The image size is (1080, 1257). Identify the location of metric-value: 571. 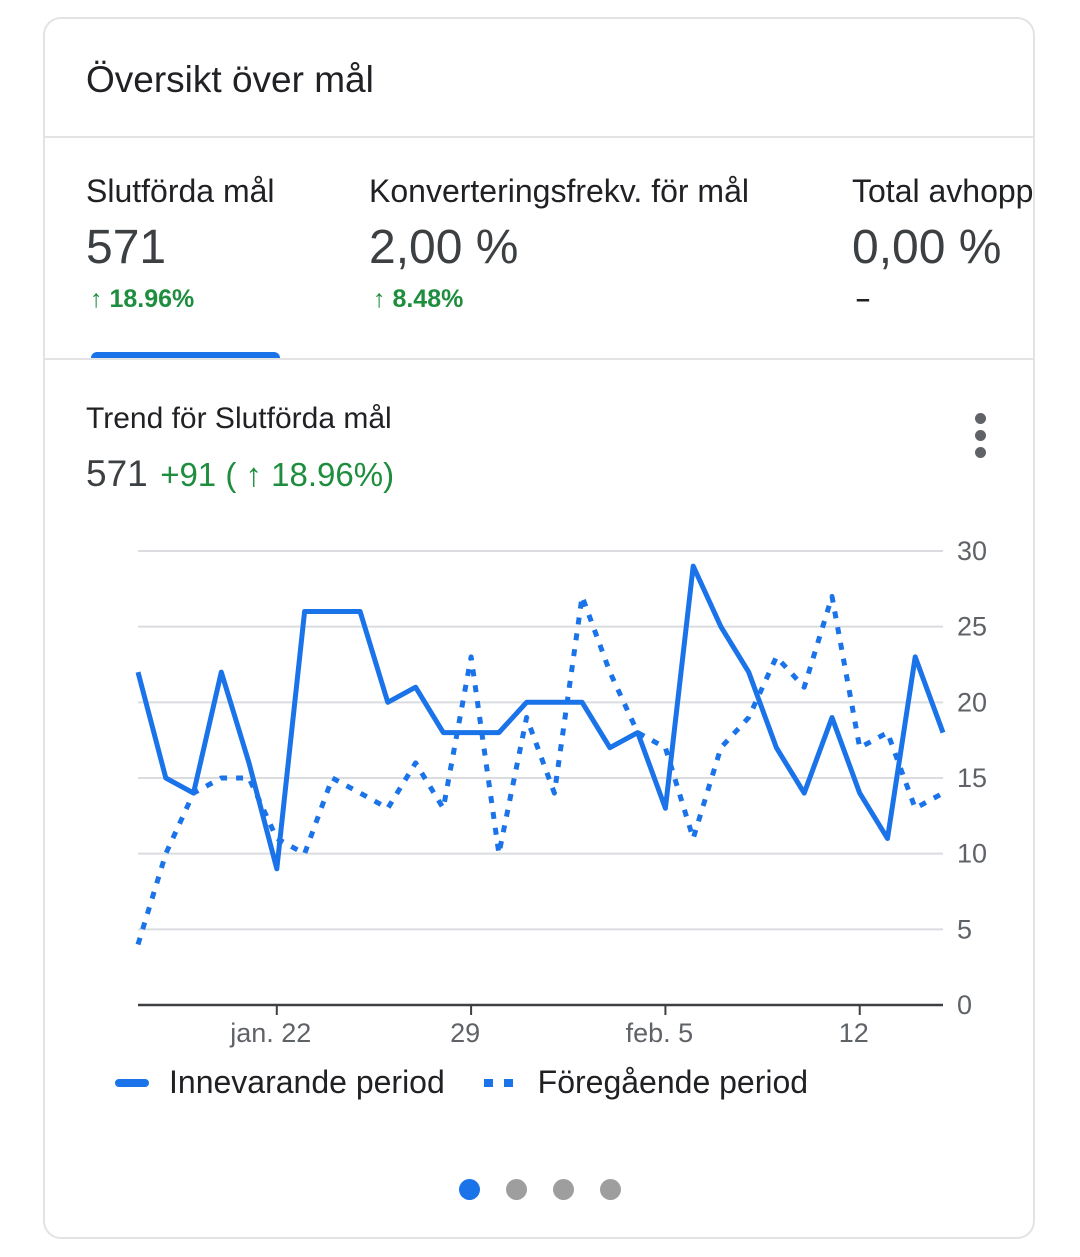
(126, 247).